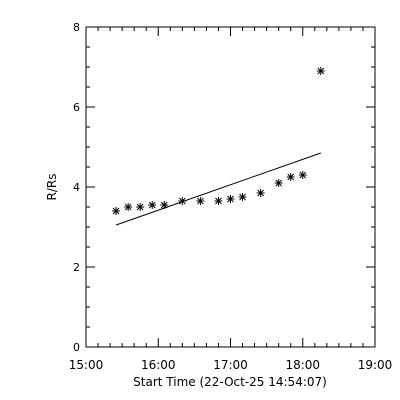 This screenshot has width=400, height=400. I want to click on fit-line, so click(218, 189).